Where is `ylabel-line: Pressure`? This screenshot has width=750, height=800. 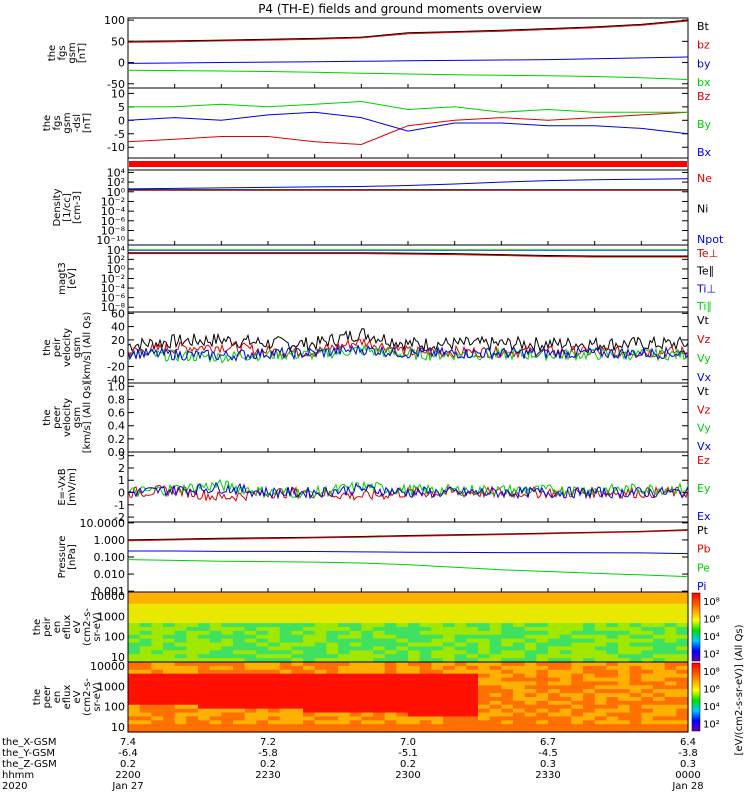
ylabel-line: Pressure is located at coordinates (62, 557).